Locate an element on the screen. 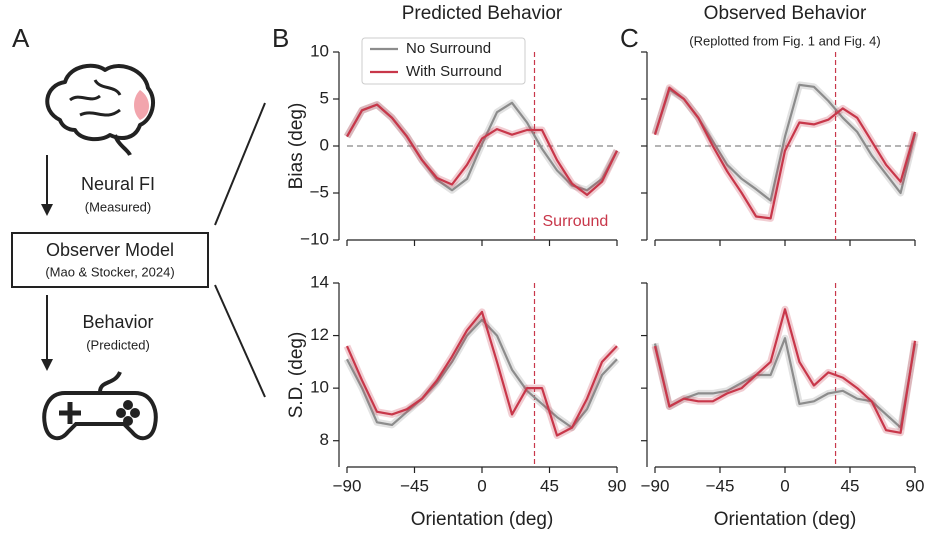 Image resolution: width=930 pixels, height=535 pixels. y-tick-label: 12 is located at coordinates (319, 334).